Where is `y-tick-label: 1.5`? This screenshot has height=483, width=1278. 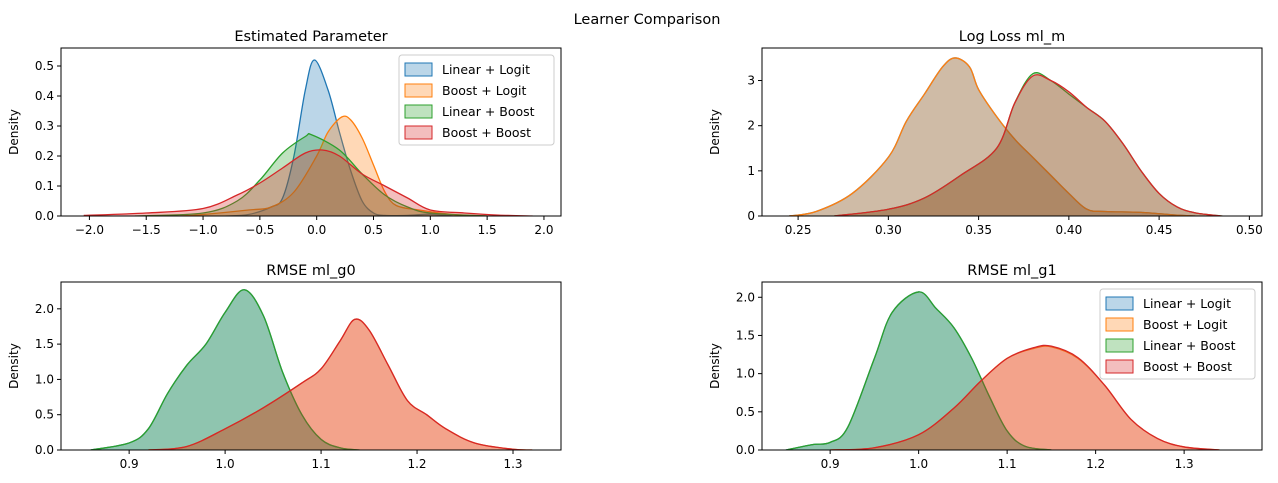
y-tick-label: 1.5 is located at coordinates (44, 344).